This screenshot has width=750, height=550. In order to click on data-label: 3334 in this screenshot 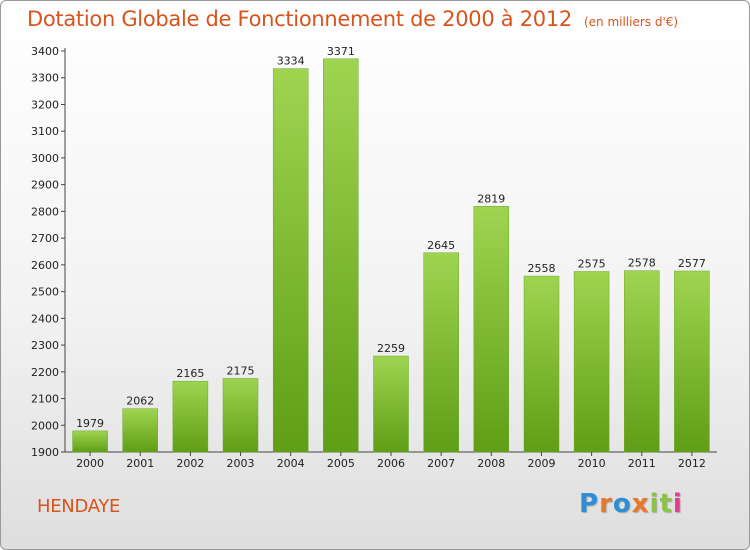, I will do `click(291, 61)`.